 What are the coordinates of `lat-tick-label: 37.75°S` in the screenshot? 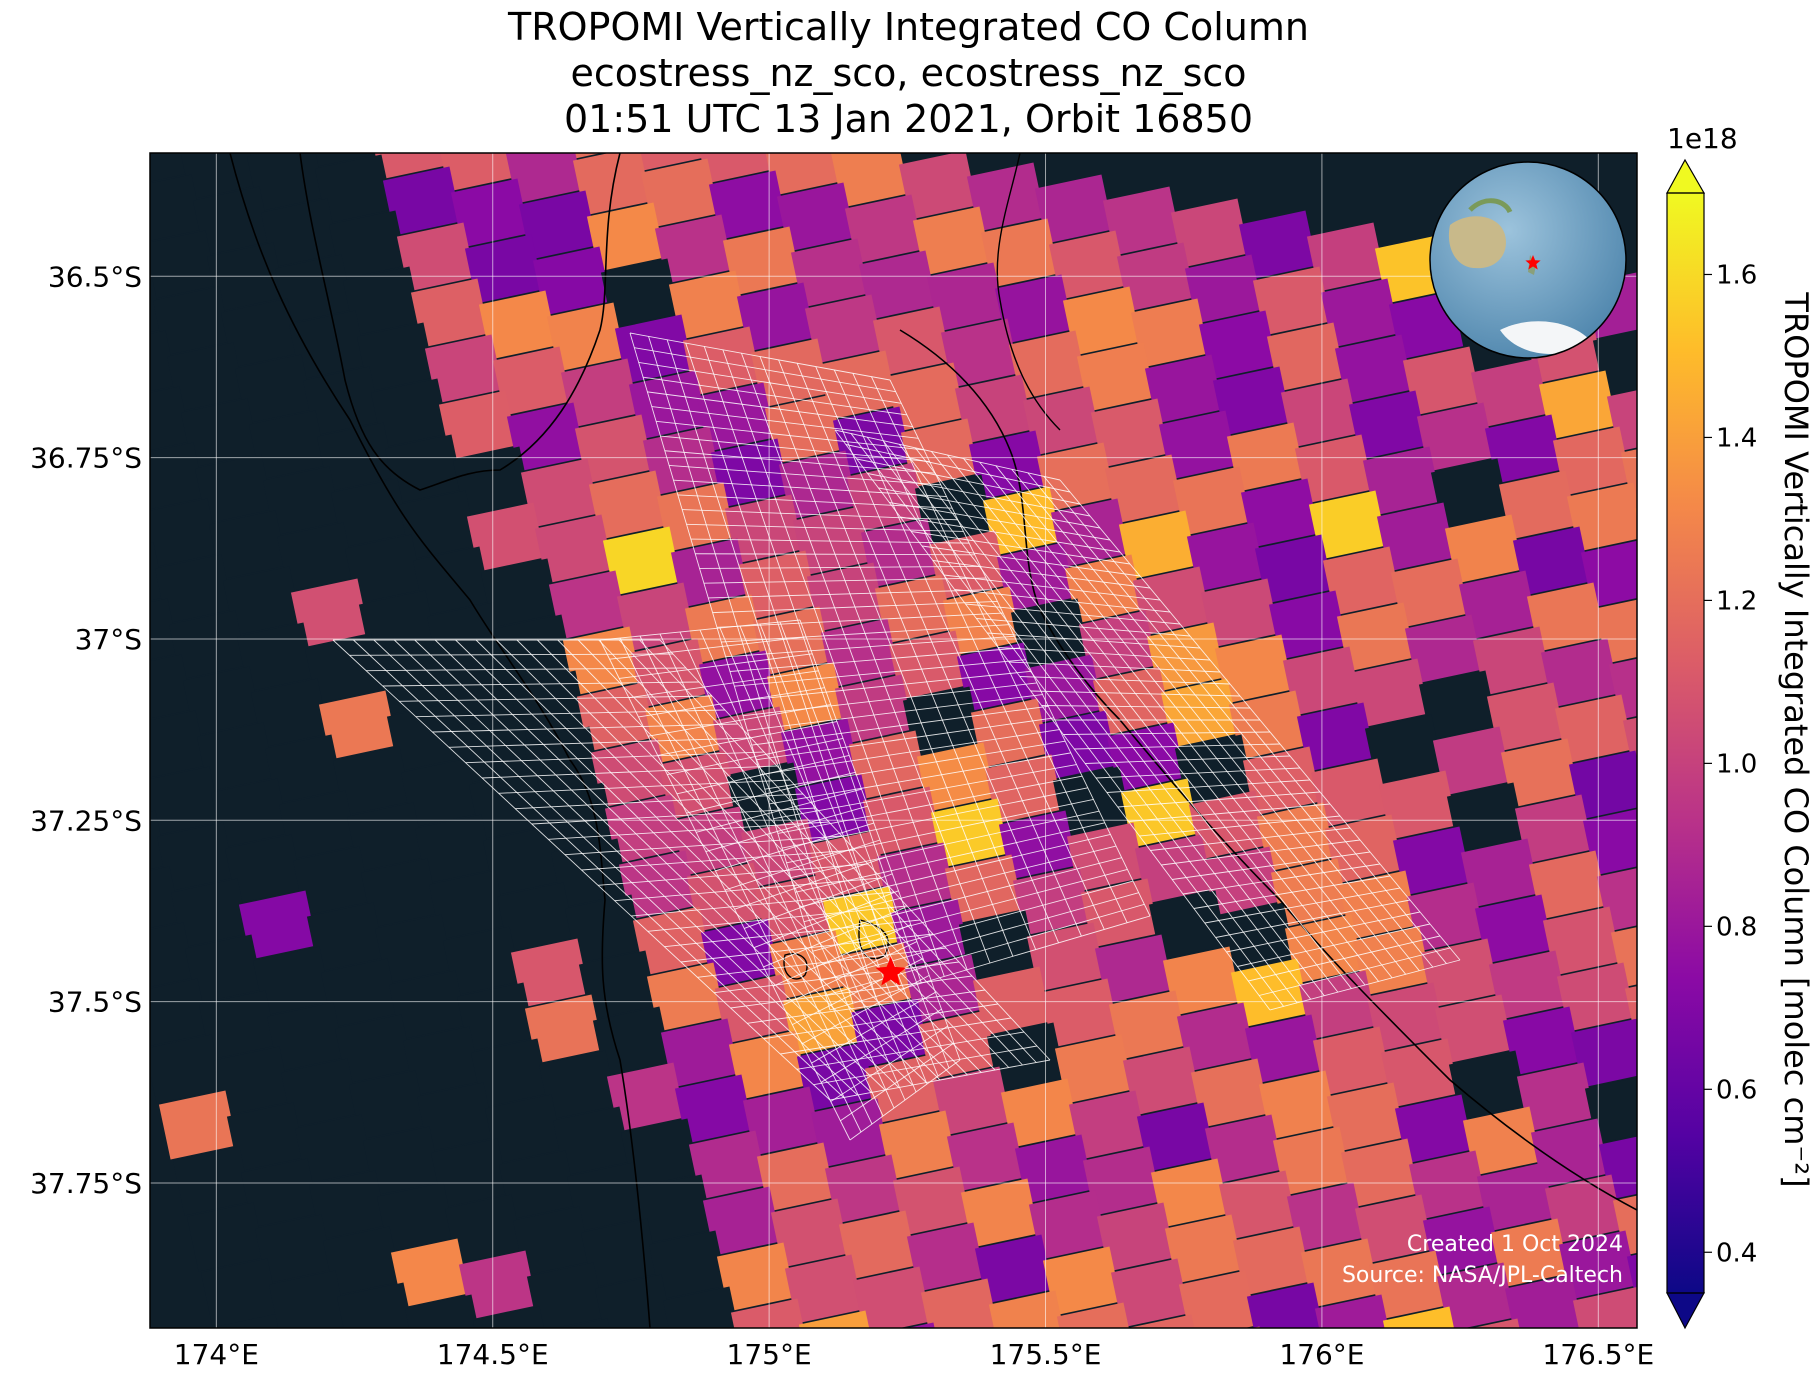 It's located at (86, 1183).